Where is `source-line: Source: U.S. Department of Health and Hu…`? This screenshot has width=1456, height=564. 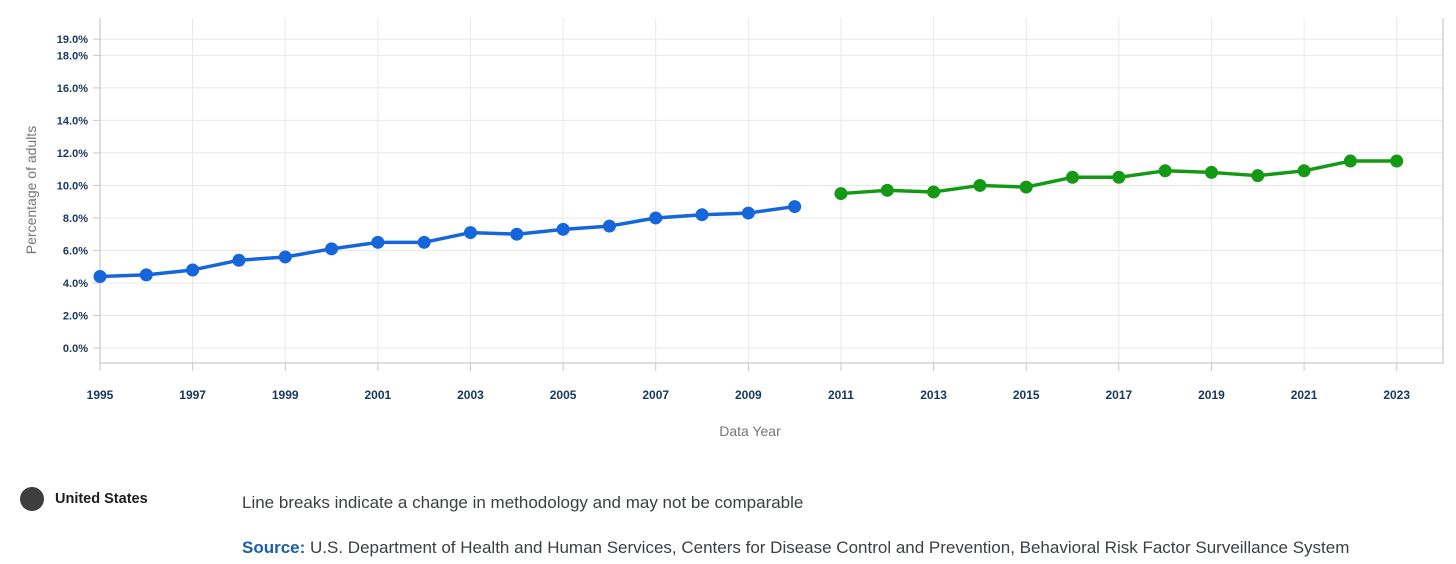 source-line: Source: U.S. Department of Health and Hu… is located at coordinates (842, 548).